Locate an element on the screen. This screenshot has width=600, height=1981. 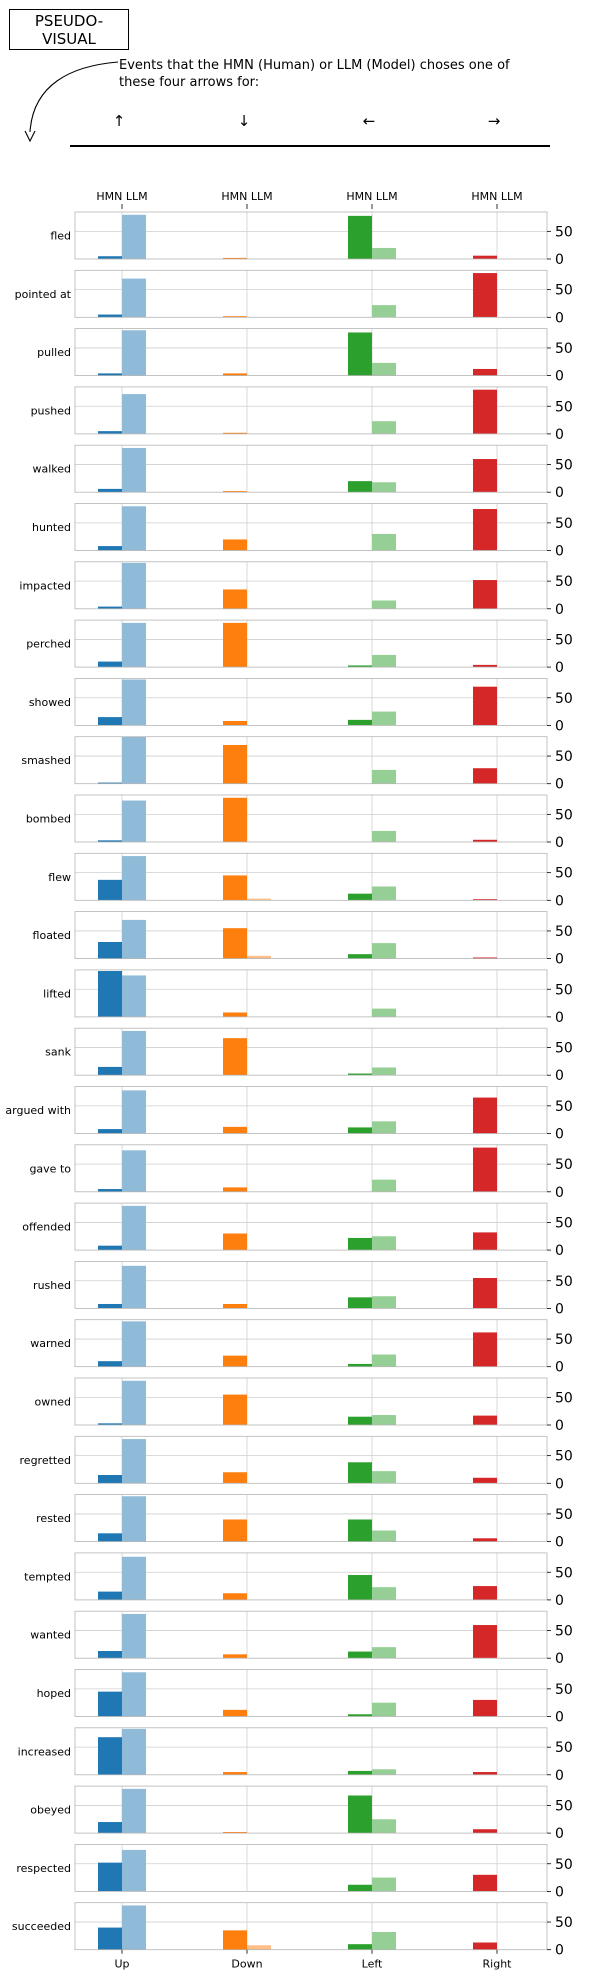
verb-label: fled is located at coordinates (60, 236).